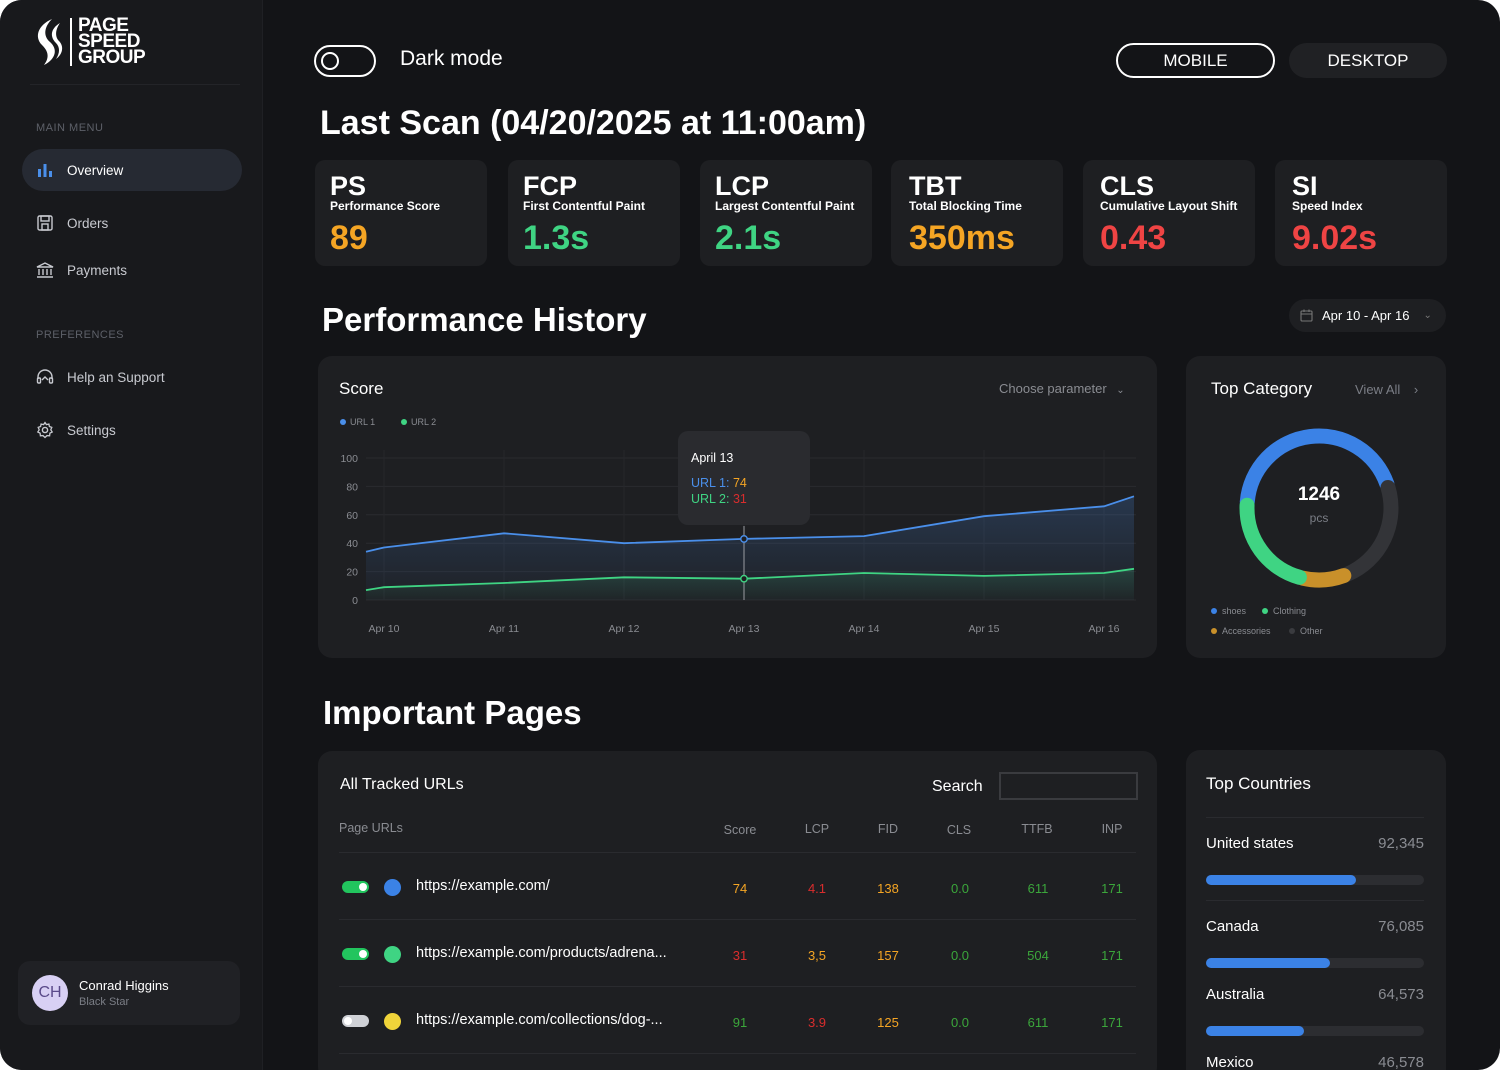  What do you see at coordinates (864, 629) in the screenshot?
I see `x-tick-label: Apr 14` at bounding box center [864, 629].